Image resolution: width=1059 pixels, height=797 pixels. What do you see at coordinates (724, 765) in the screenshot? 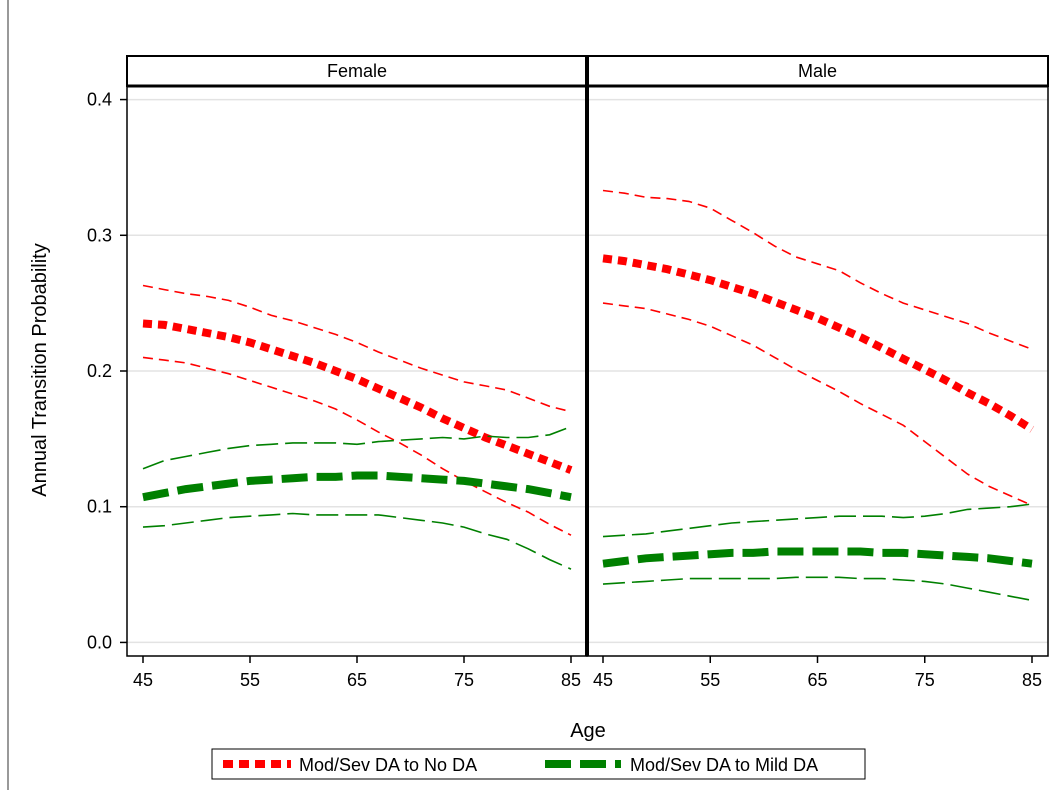
I see `legend-label-mild-da: Mod/Sev DA to Mild DA` at bounding box center [724, 765].